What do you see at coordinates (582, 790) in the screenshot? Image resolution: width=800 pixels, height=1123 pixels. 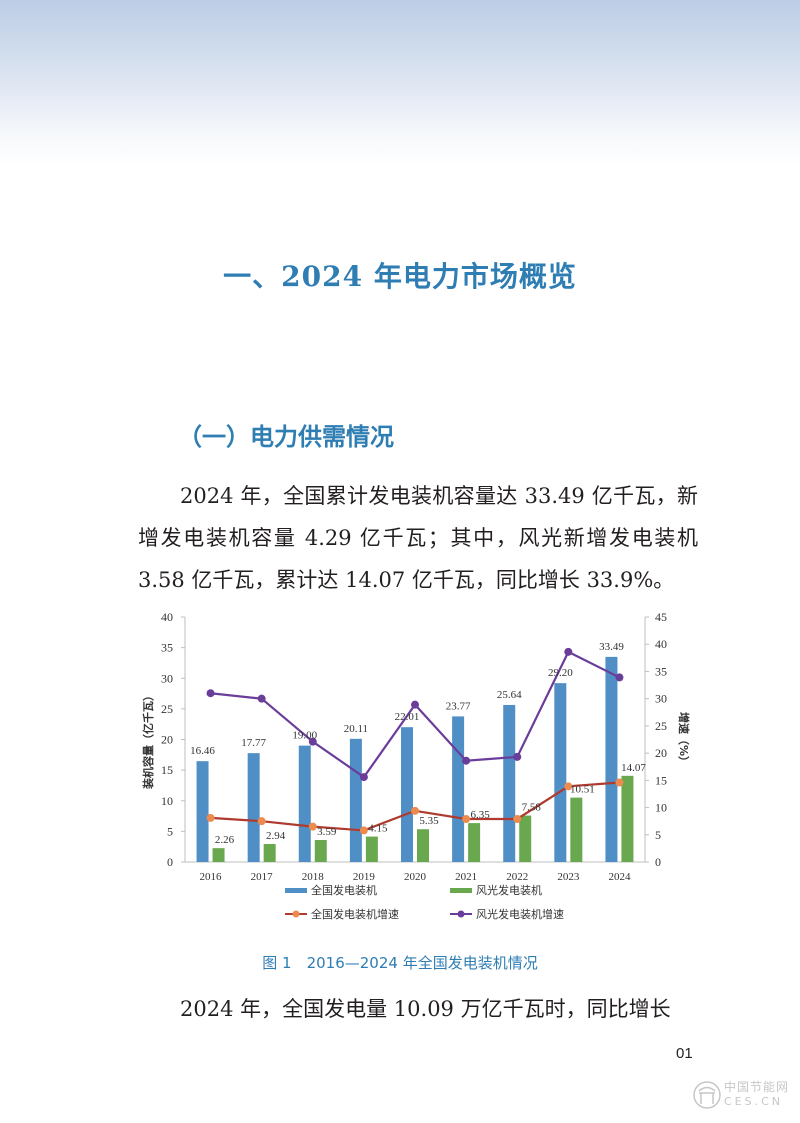 I see `svg-text: 10.51` at bounding box center [582, 790].